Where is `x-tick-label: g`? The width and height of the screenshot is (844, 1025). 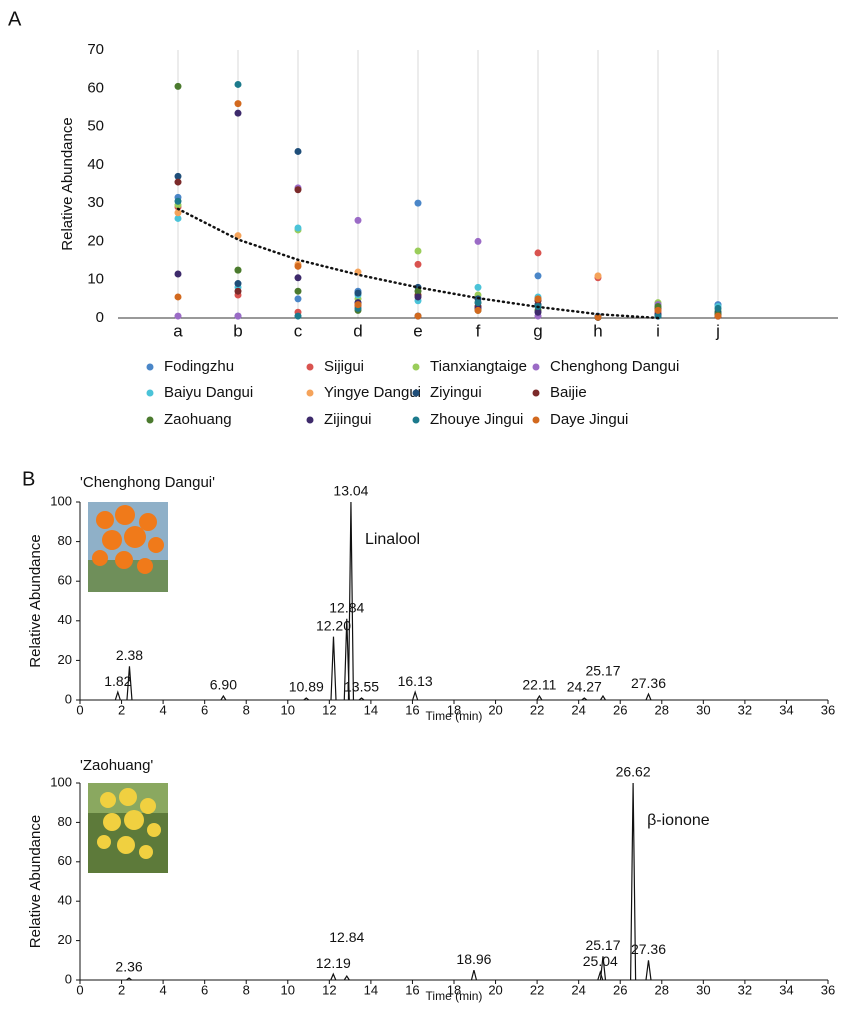
x-tick-label: g is located at coordinates (537, 330).